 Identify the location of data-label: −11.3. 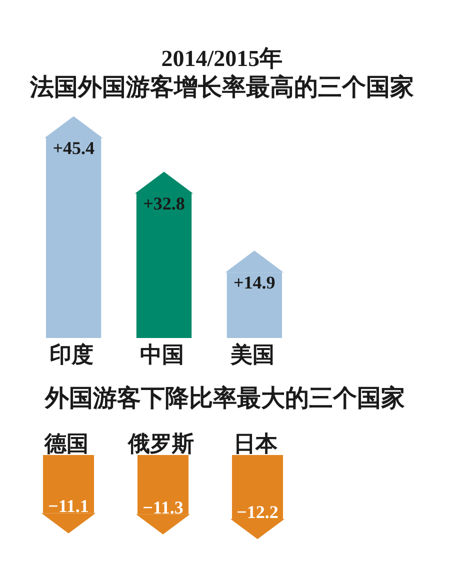
(163, 507).